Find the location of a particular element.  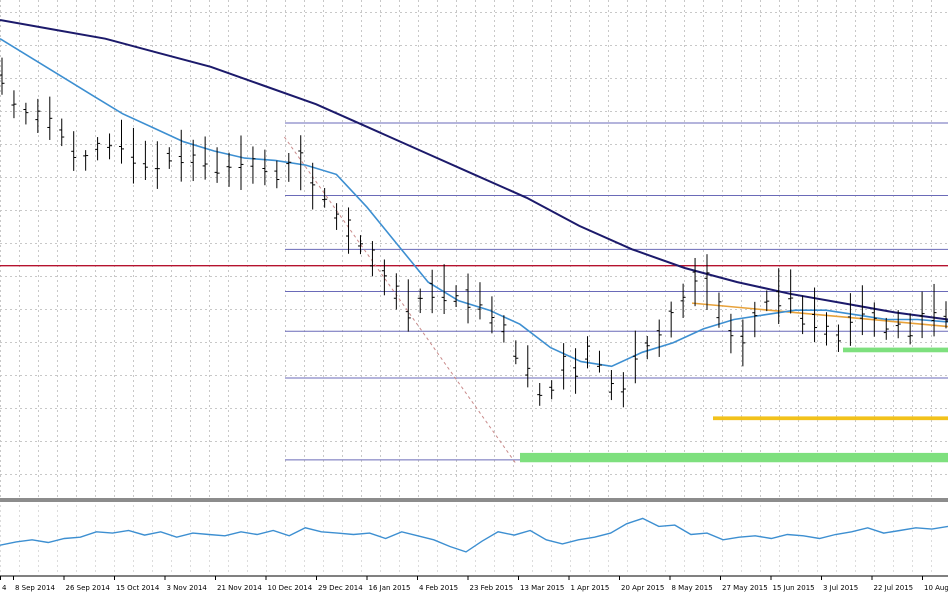

x-tick-label: 15 Jun 2015 is located at coordinates (794, 588).